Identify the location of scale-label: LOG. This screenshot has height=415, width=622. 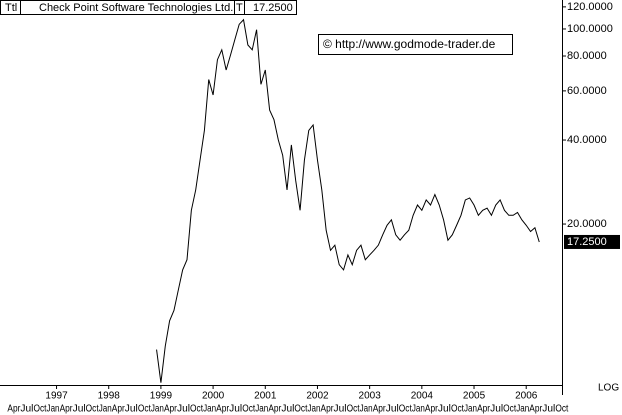
(608, 388).